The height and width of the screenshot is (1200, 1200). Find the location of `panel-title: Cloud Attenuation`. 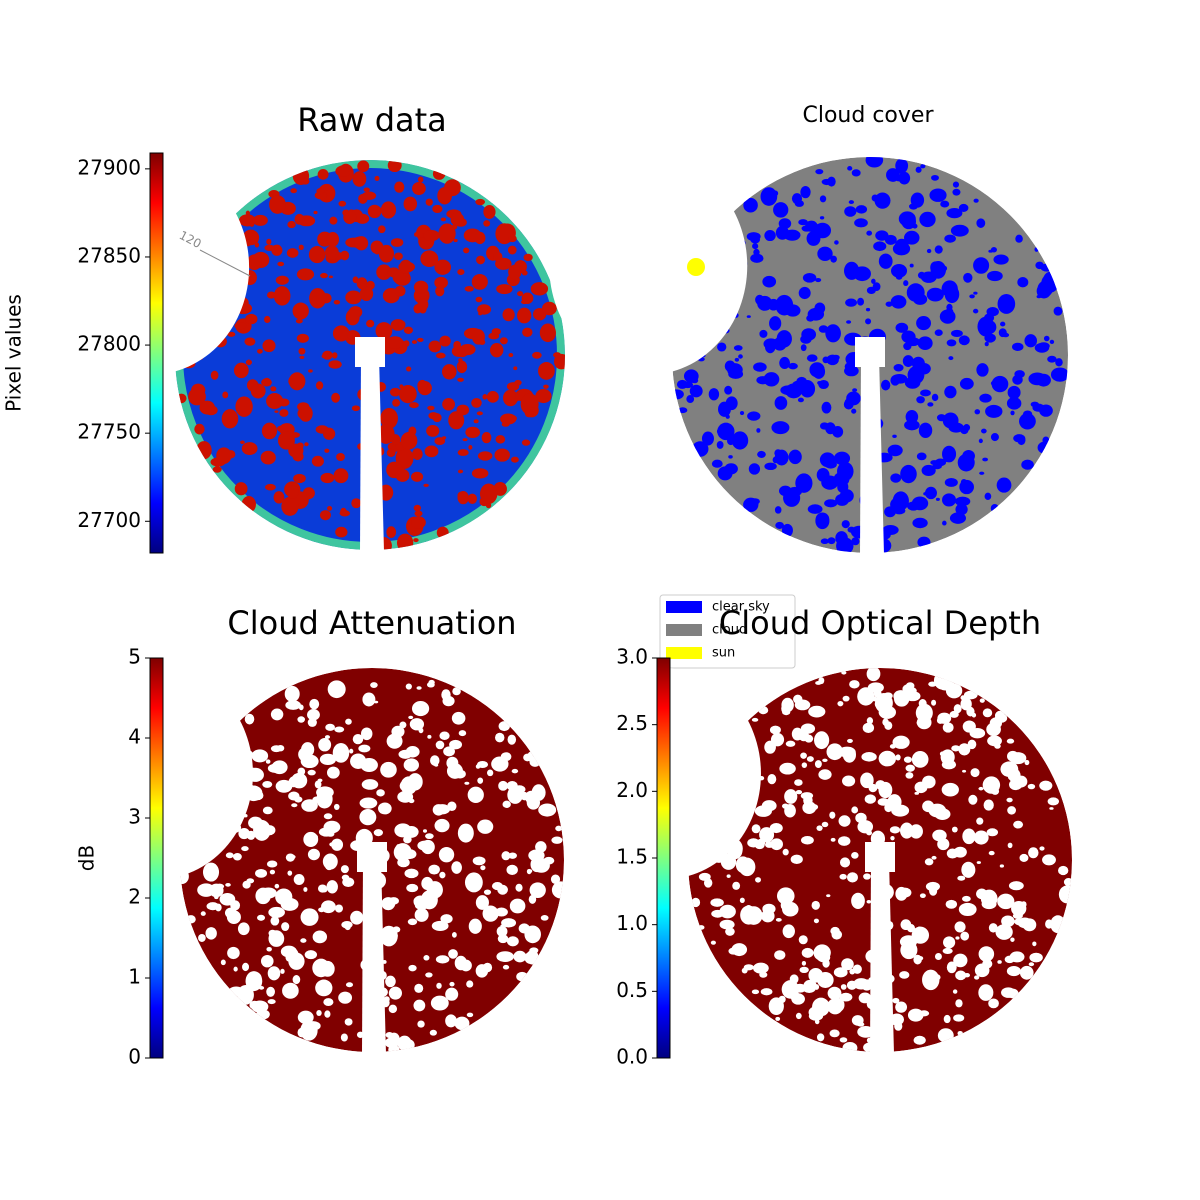

panel-title: Cloud Attenuation is located at coordinates (371, 623).